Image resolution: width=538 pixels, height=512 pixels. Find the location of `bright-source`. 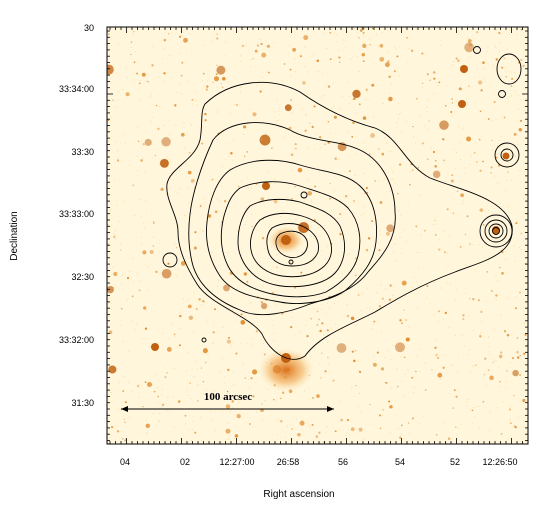

bright-source is located at coordinates (266, 186).